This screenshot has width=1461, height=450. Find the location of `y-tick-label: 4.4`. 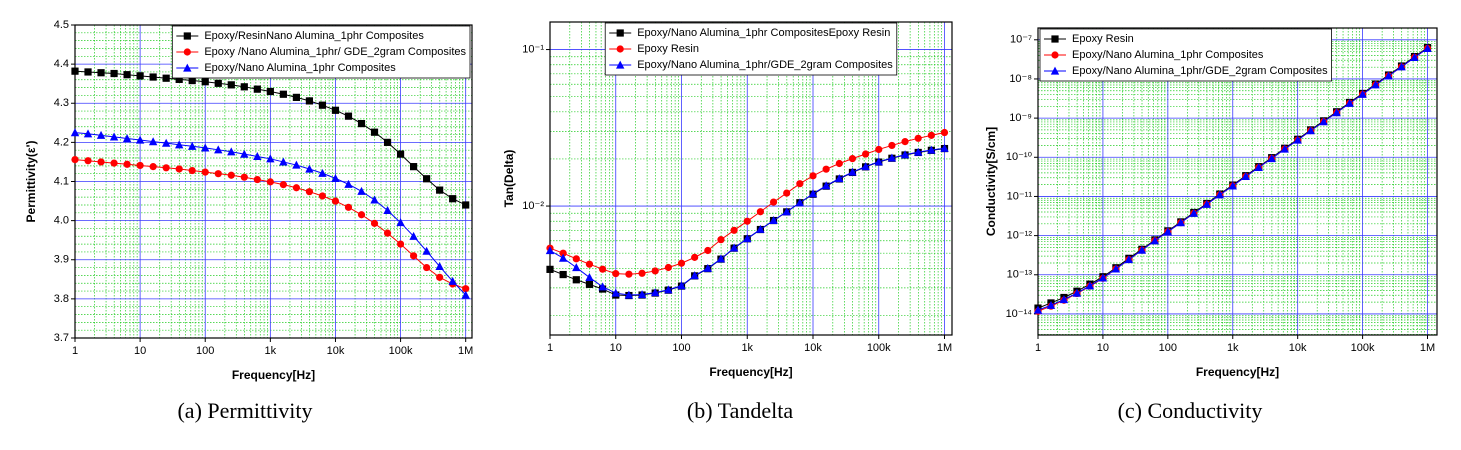

y-tick-label: 4.4 is located at coordinates (61, 64).